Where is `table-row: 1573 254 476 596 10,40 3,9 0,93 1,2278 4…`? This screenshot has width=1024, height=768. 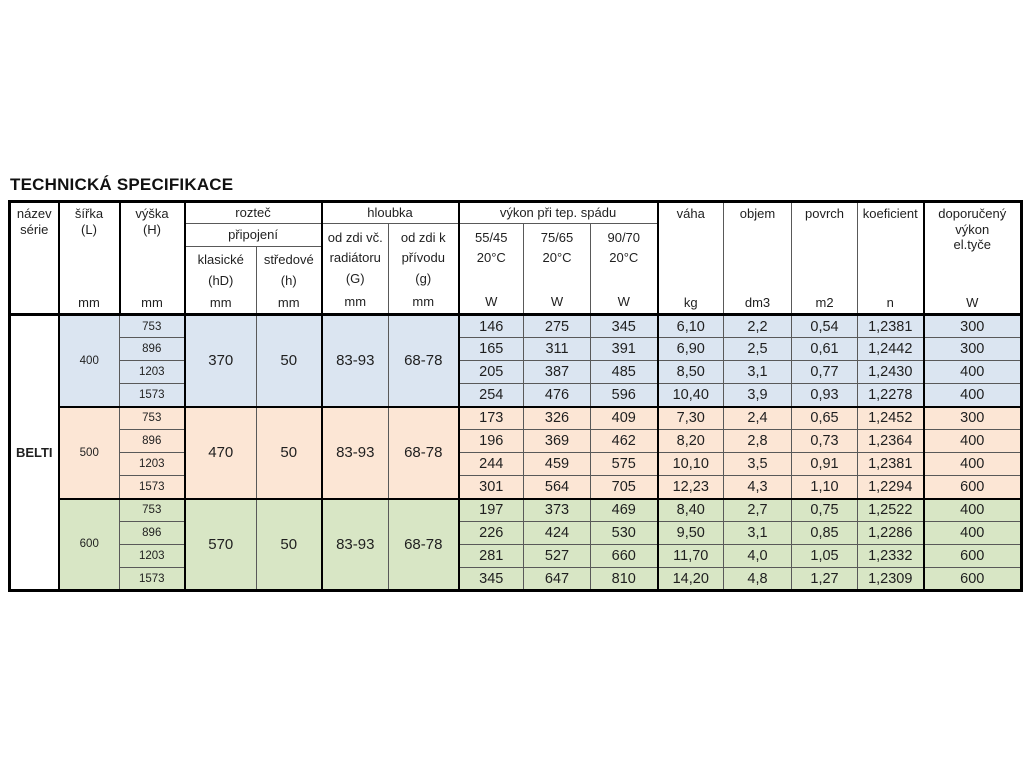
table-row: 1573 254 476 596 10,40 3,9 0,93 1,2278 4… is located at coordinates (516, 395).